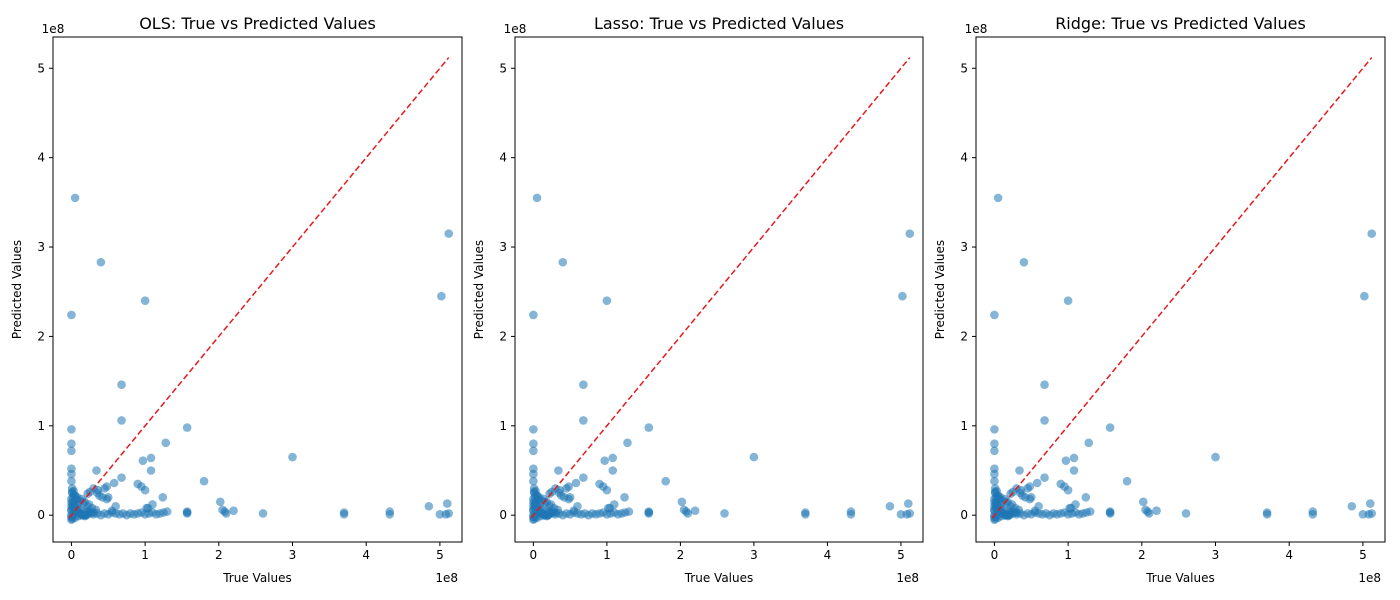 The height and width of the screenshot is (600, 1400). What do you see at coordinates (1180, 23) in the screenshot?
I see `chart-title: Ridge: True vs Predicted Values` at bounding box center [1180, 23].